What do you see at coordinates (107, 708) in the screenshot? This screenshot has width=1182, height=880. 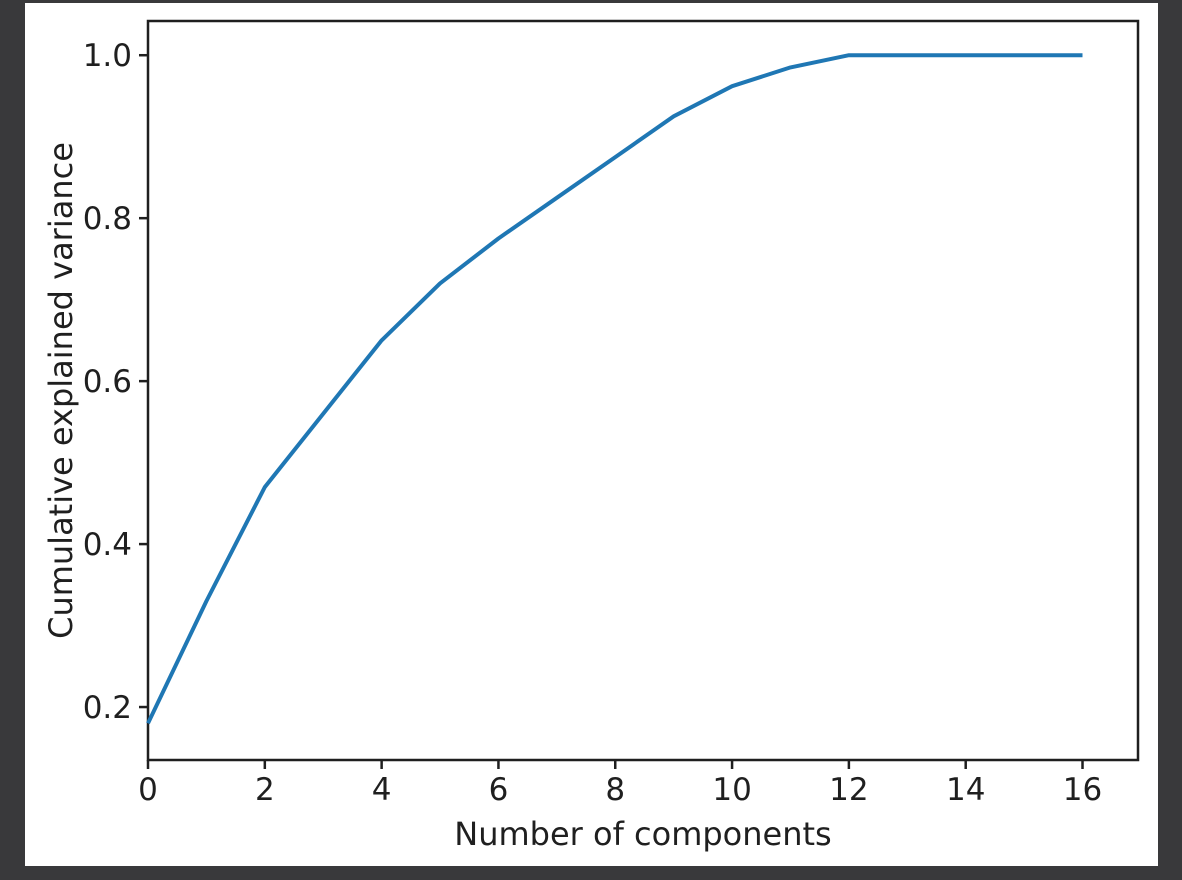 I see `y-tick-label: 0.2` at bounding box center [107, 708].